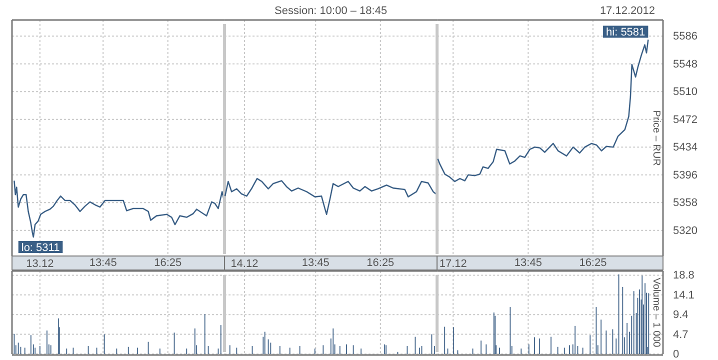 Image resolution: width=718 pixels, height=360 pixels. What do you see at coordinates (543, 110) in the screenshot?
I see `line-series` at bounding box center [543, 110].